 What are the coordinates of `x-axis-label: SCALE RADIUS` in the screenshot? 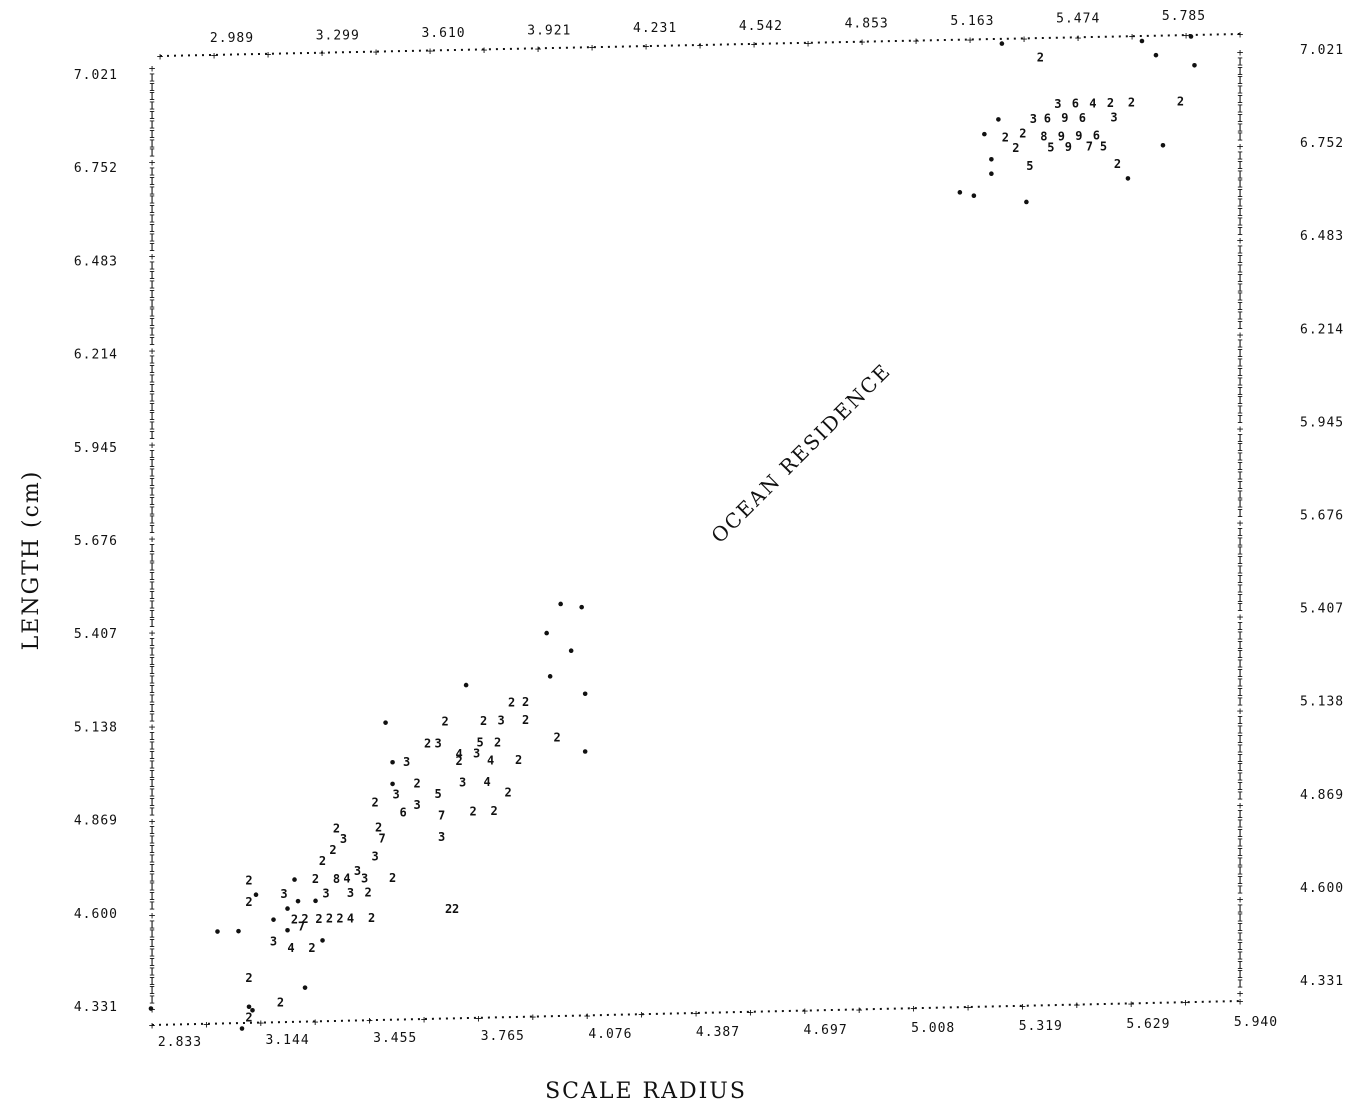 It's located at (646, 1091).